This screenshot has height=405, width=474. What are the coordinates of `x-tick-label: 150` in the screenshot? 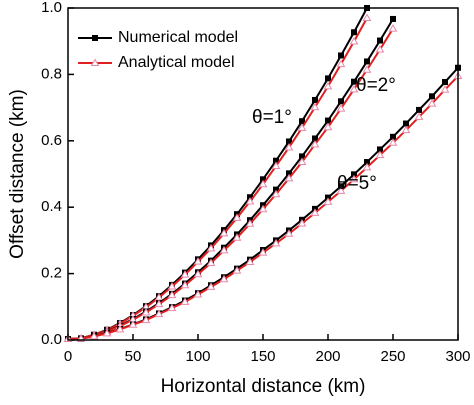 It's located at (262, 356).